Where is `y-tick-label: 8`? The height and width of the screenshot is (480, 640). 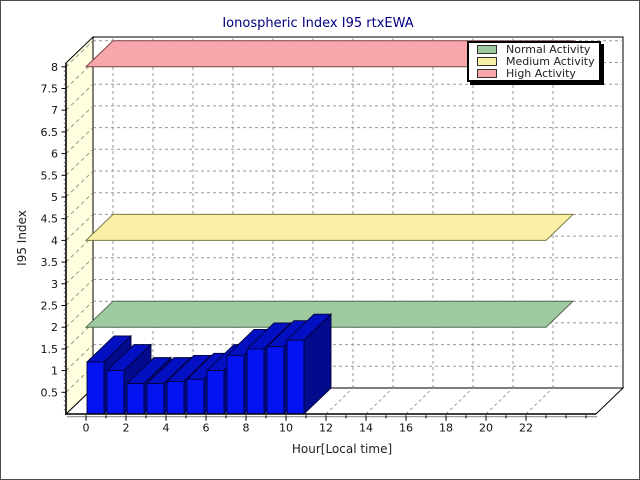
y-tick-label: 8 is located at coordinates (54, 67).